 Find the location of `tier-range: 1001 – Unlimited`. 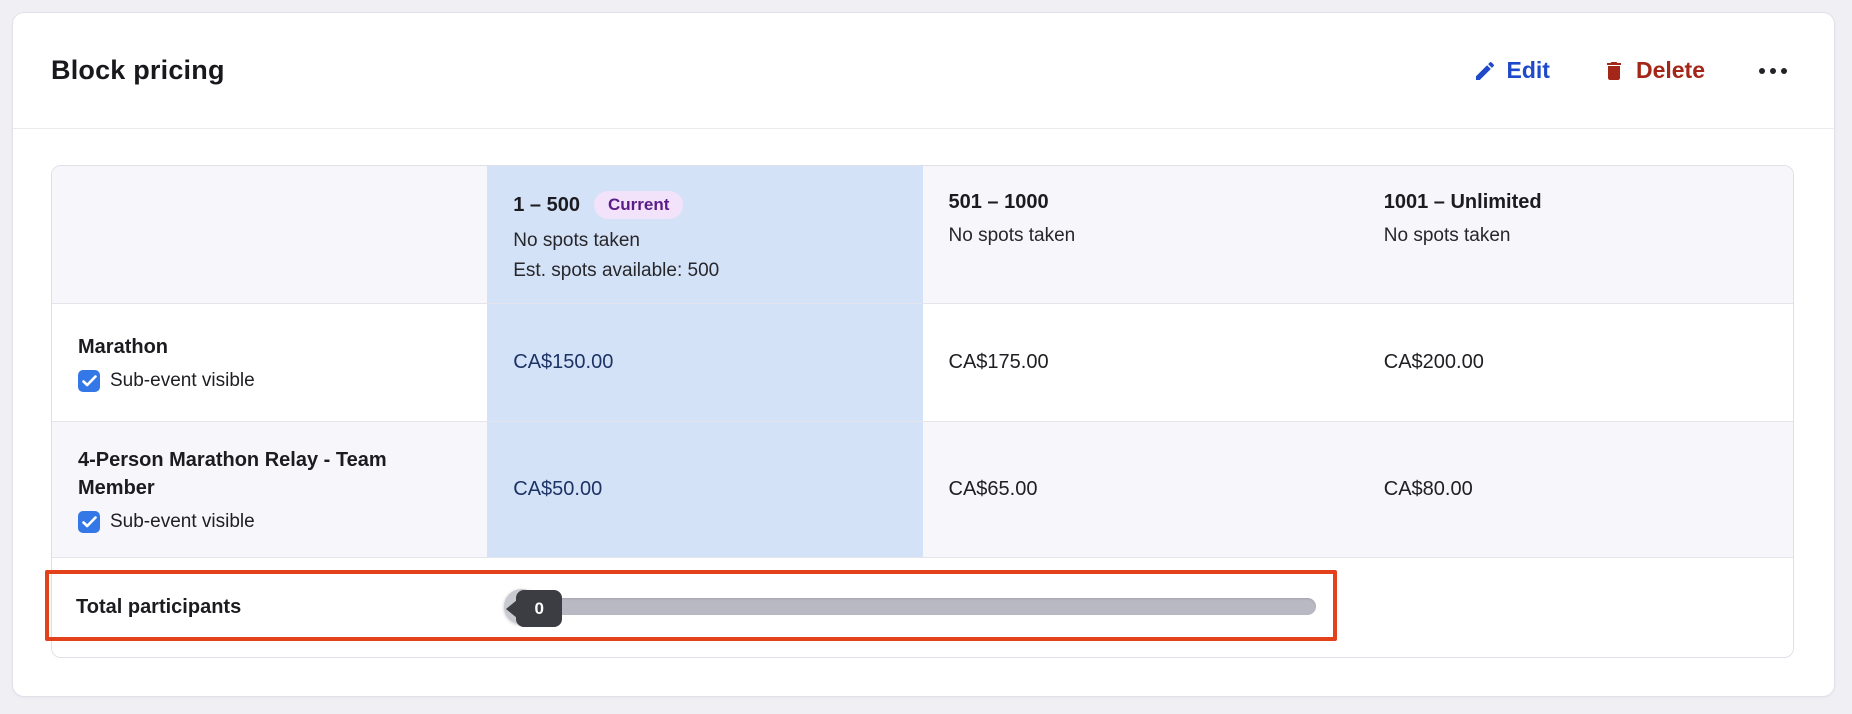

tier-range: 1001 – Unlimited is located at coordinates (1462, 202).